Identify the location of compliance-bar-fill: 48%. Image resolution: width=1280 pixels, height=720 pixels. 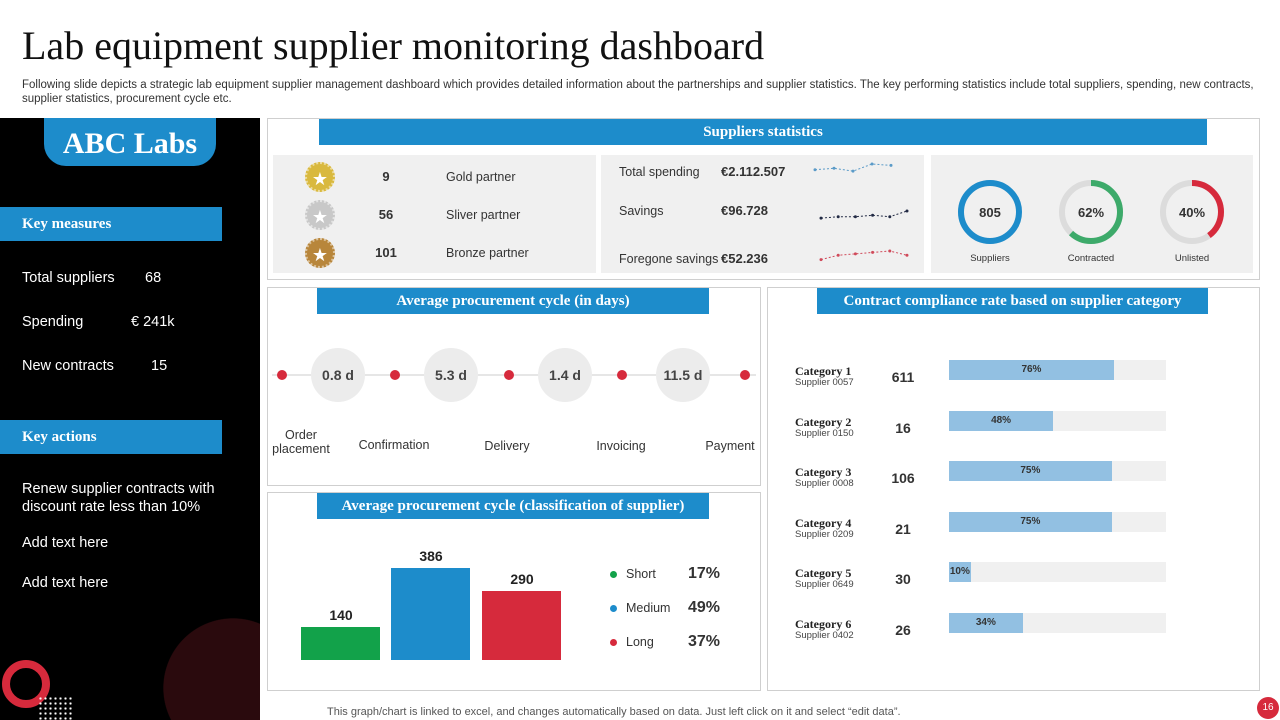
(1001, 420).